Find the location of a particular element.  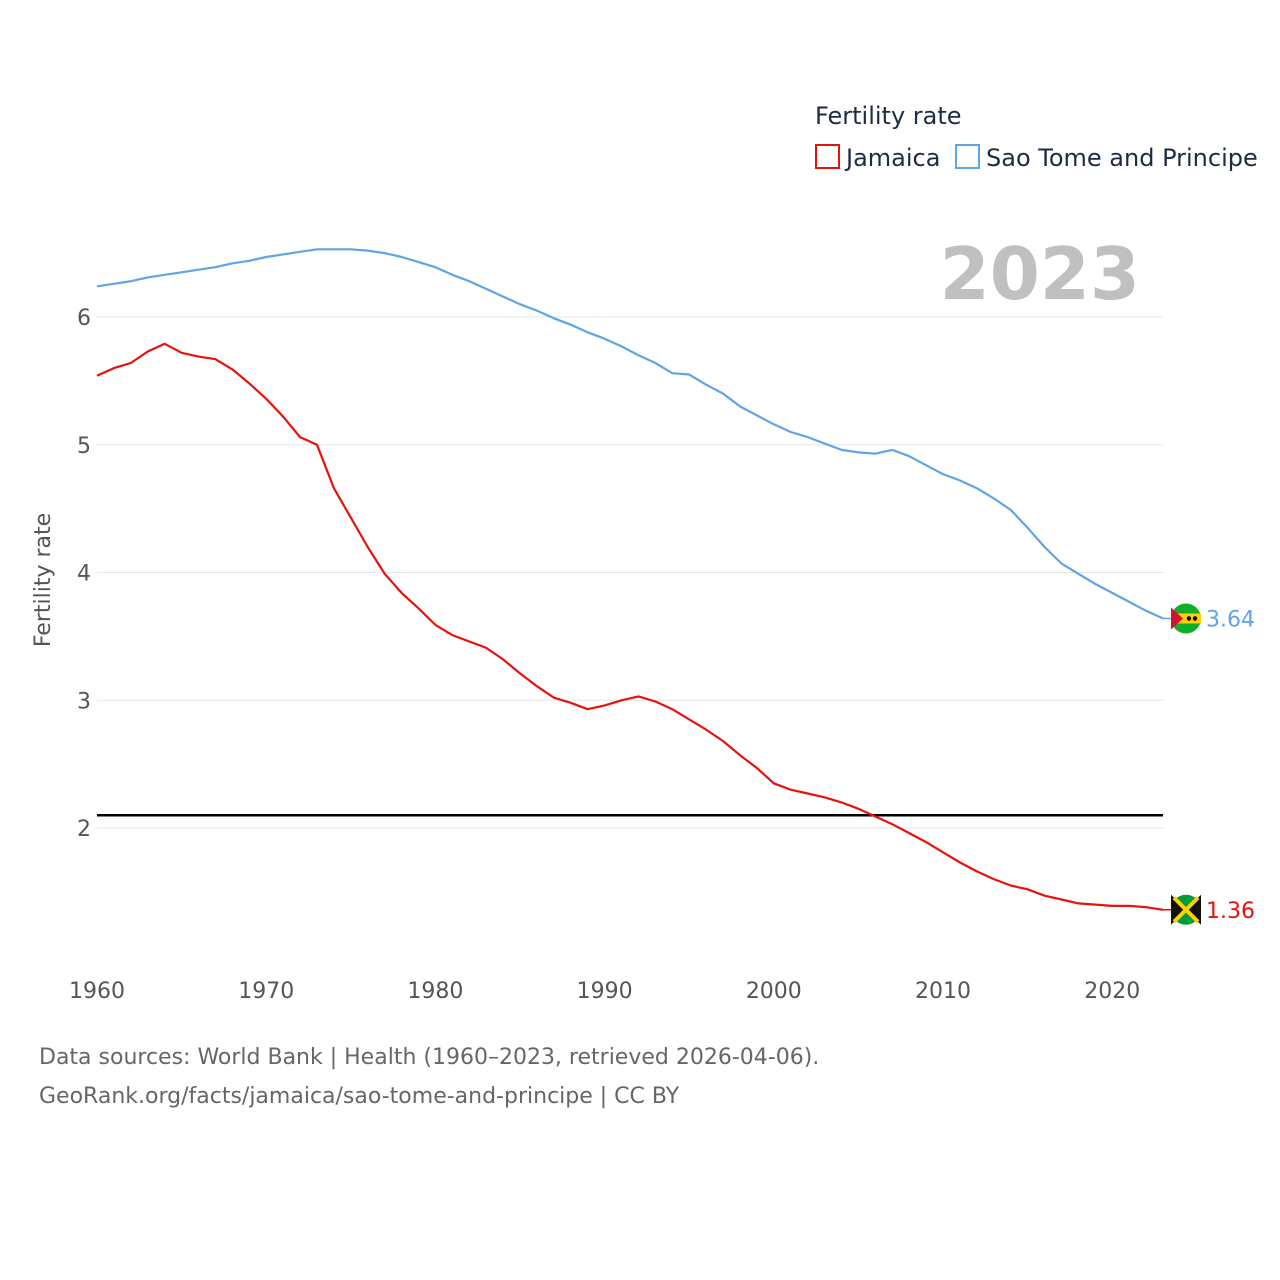

y-tick-3: 3 is located at coordinates (84, 701).